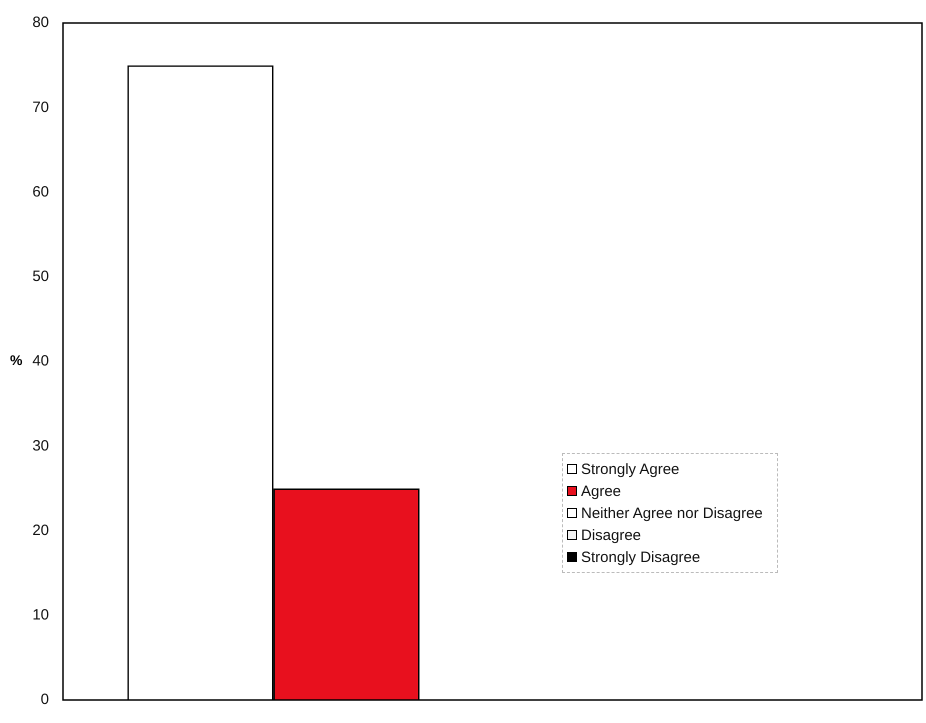 Image resolution: width=926 pixels, height=723 pixels. I want to click on y-tick-label: 0, so click(44, 699).